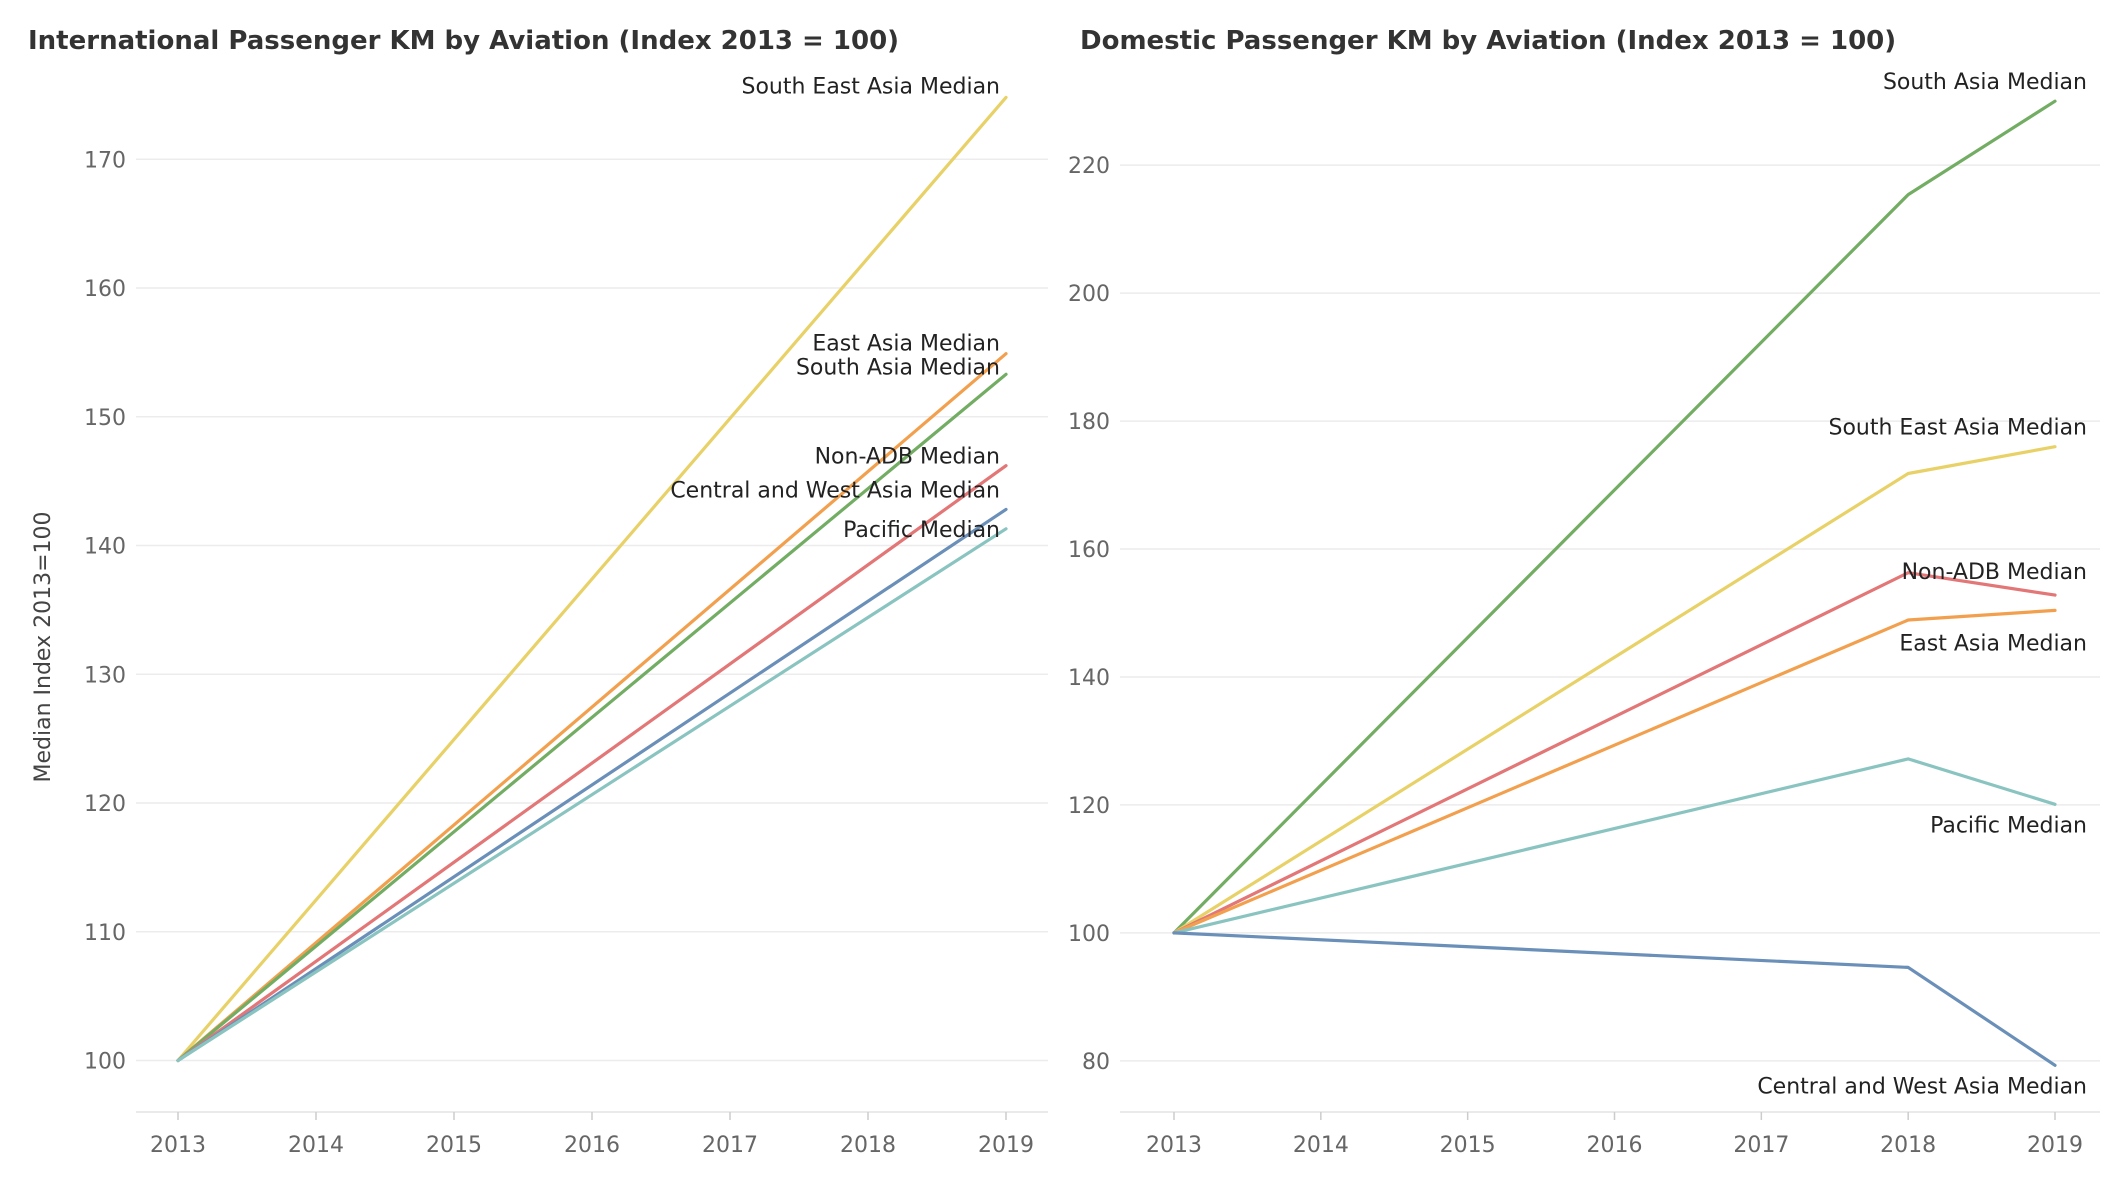 The image size is (2116, 1188). What do you see at coordinates (105, 160) in the screenshot?
I see `y-tick-label: 170` at bounding box center [105, 160].